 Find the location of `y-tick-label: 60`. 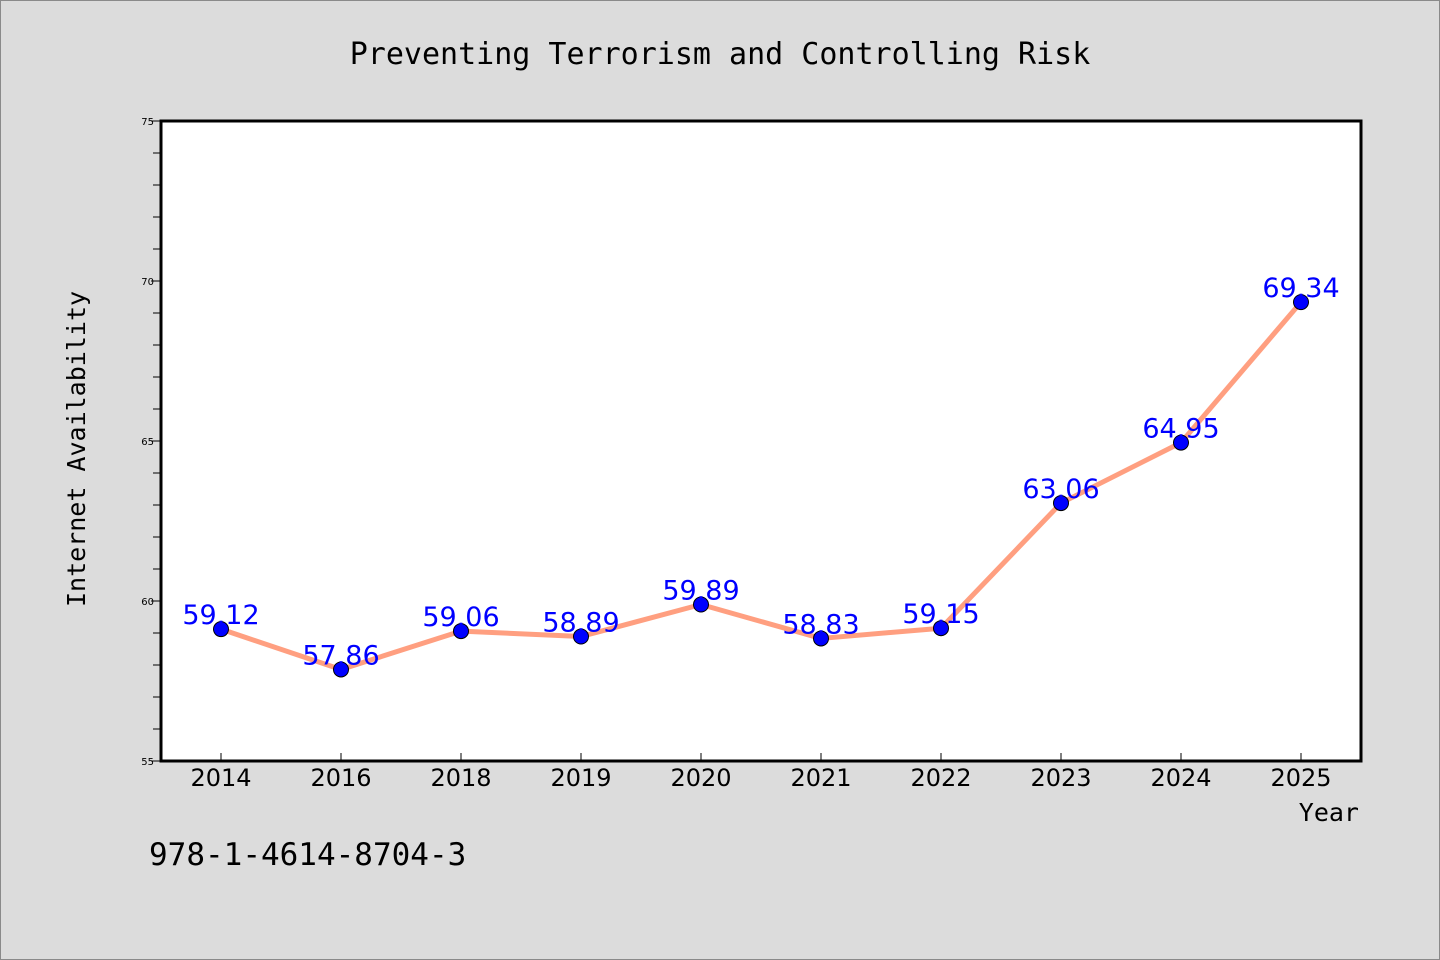

y-tick-label: 60 is located at coordinates (147, 602).